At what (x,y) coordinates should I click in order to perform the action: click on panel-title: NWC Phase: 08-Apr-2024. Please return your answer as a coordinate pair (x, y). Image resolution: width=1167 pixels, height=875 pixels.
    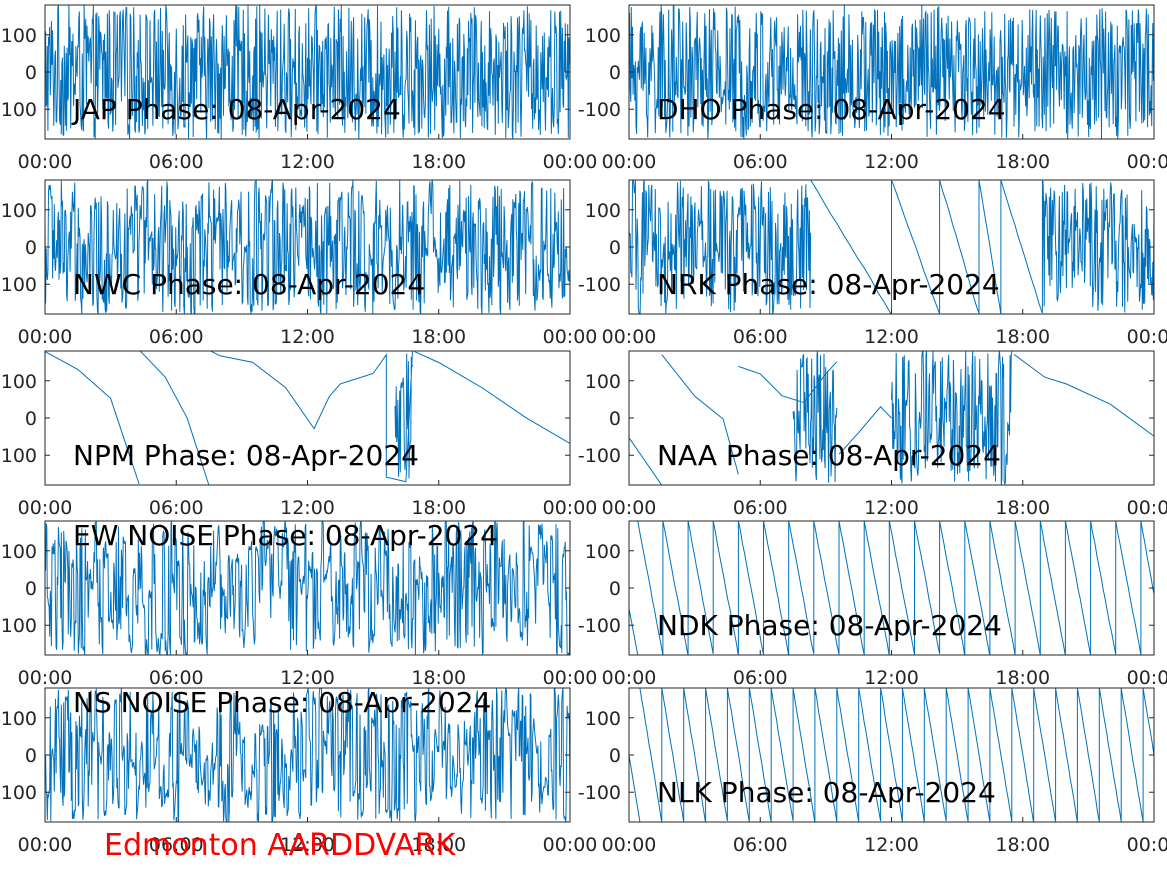
    Looking at the image, I should click on (249, 284).